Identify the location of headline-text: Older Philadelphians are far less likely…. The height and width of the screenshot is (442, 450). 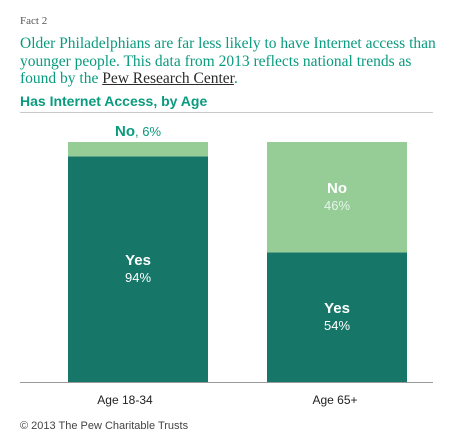
(228, 61).